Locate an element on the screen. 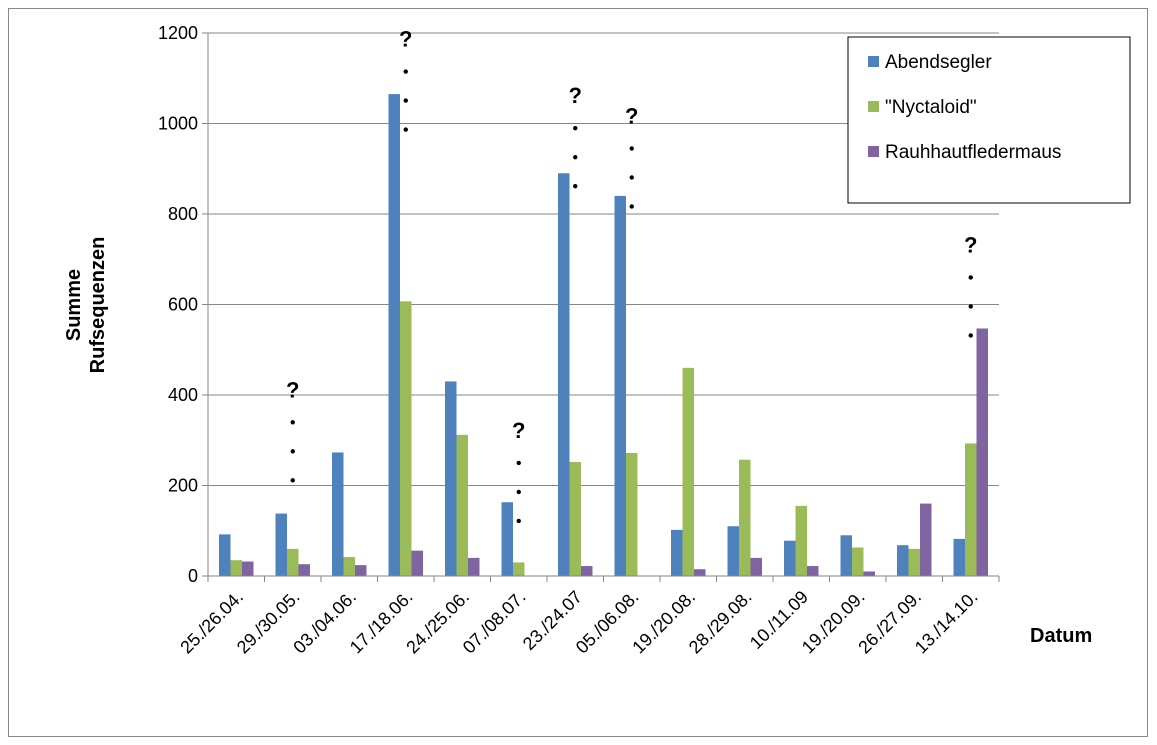  y-tick-label: 600 is located at coordinates (183, 305).